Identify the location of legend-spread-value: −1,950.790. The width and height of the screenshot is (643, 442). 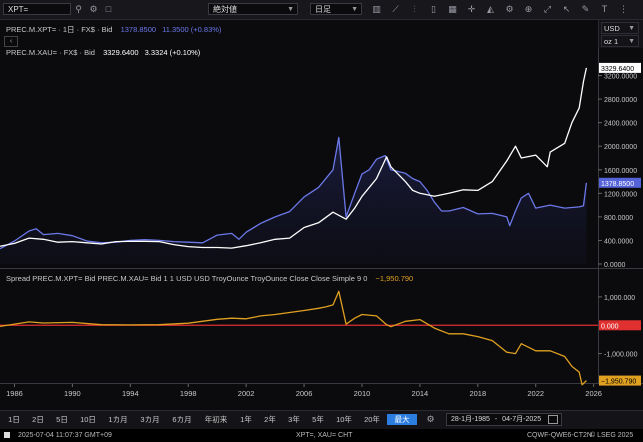
(394, 278).